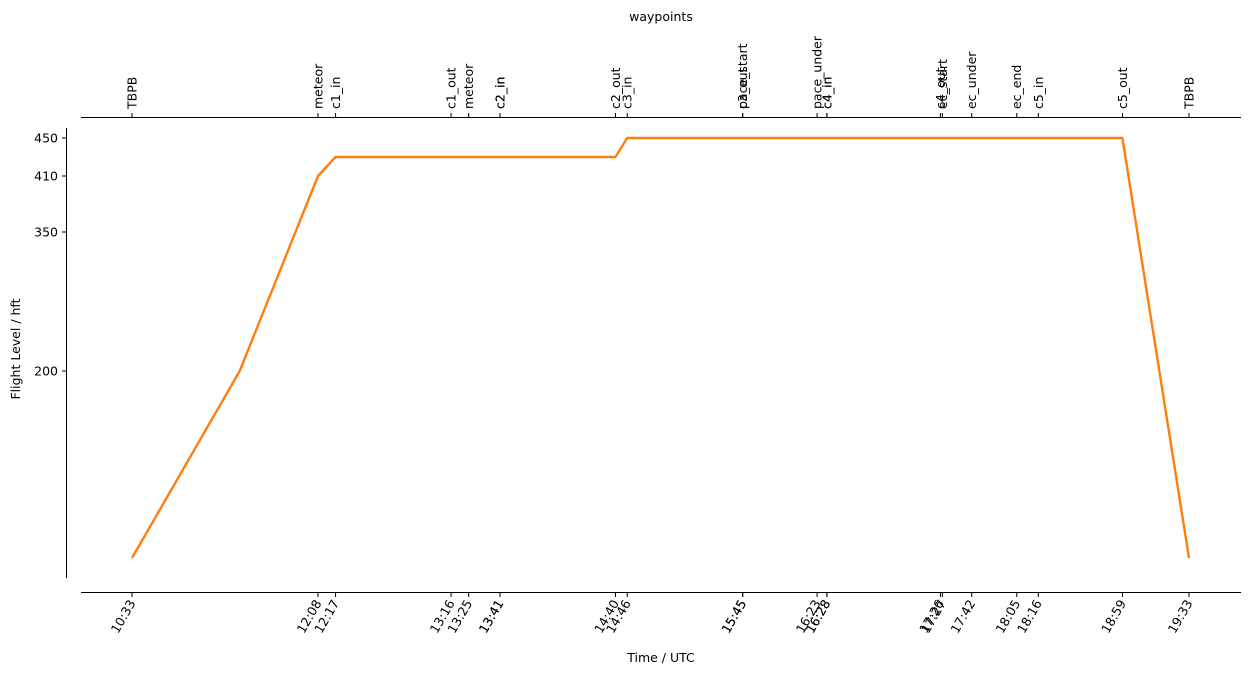  Describe the element at coordinates (1122, 88) in the screenshot. I see `waypoint-label: c5_out` at that location.